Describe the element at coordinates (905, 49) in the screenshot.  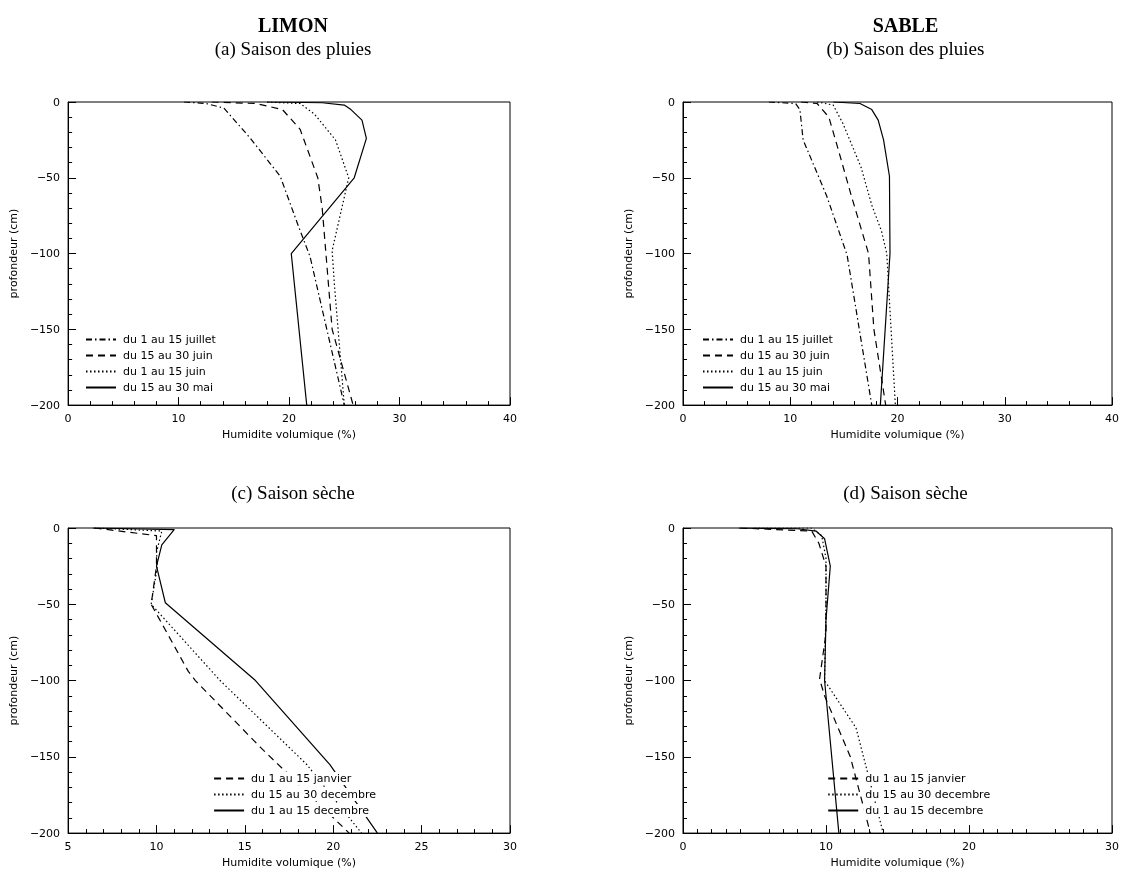
I see `chart-subtitle: (b) Saison des pluies` at that location.